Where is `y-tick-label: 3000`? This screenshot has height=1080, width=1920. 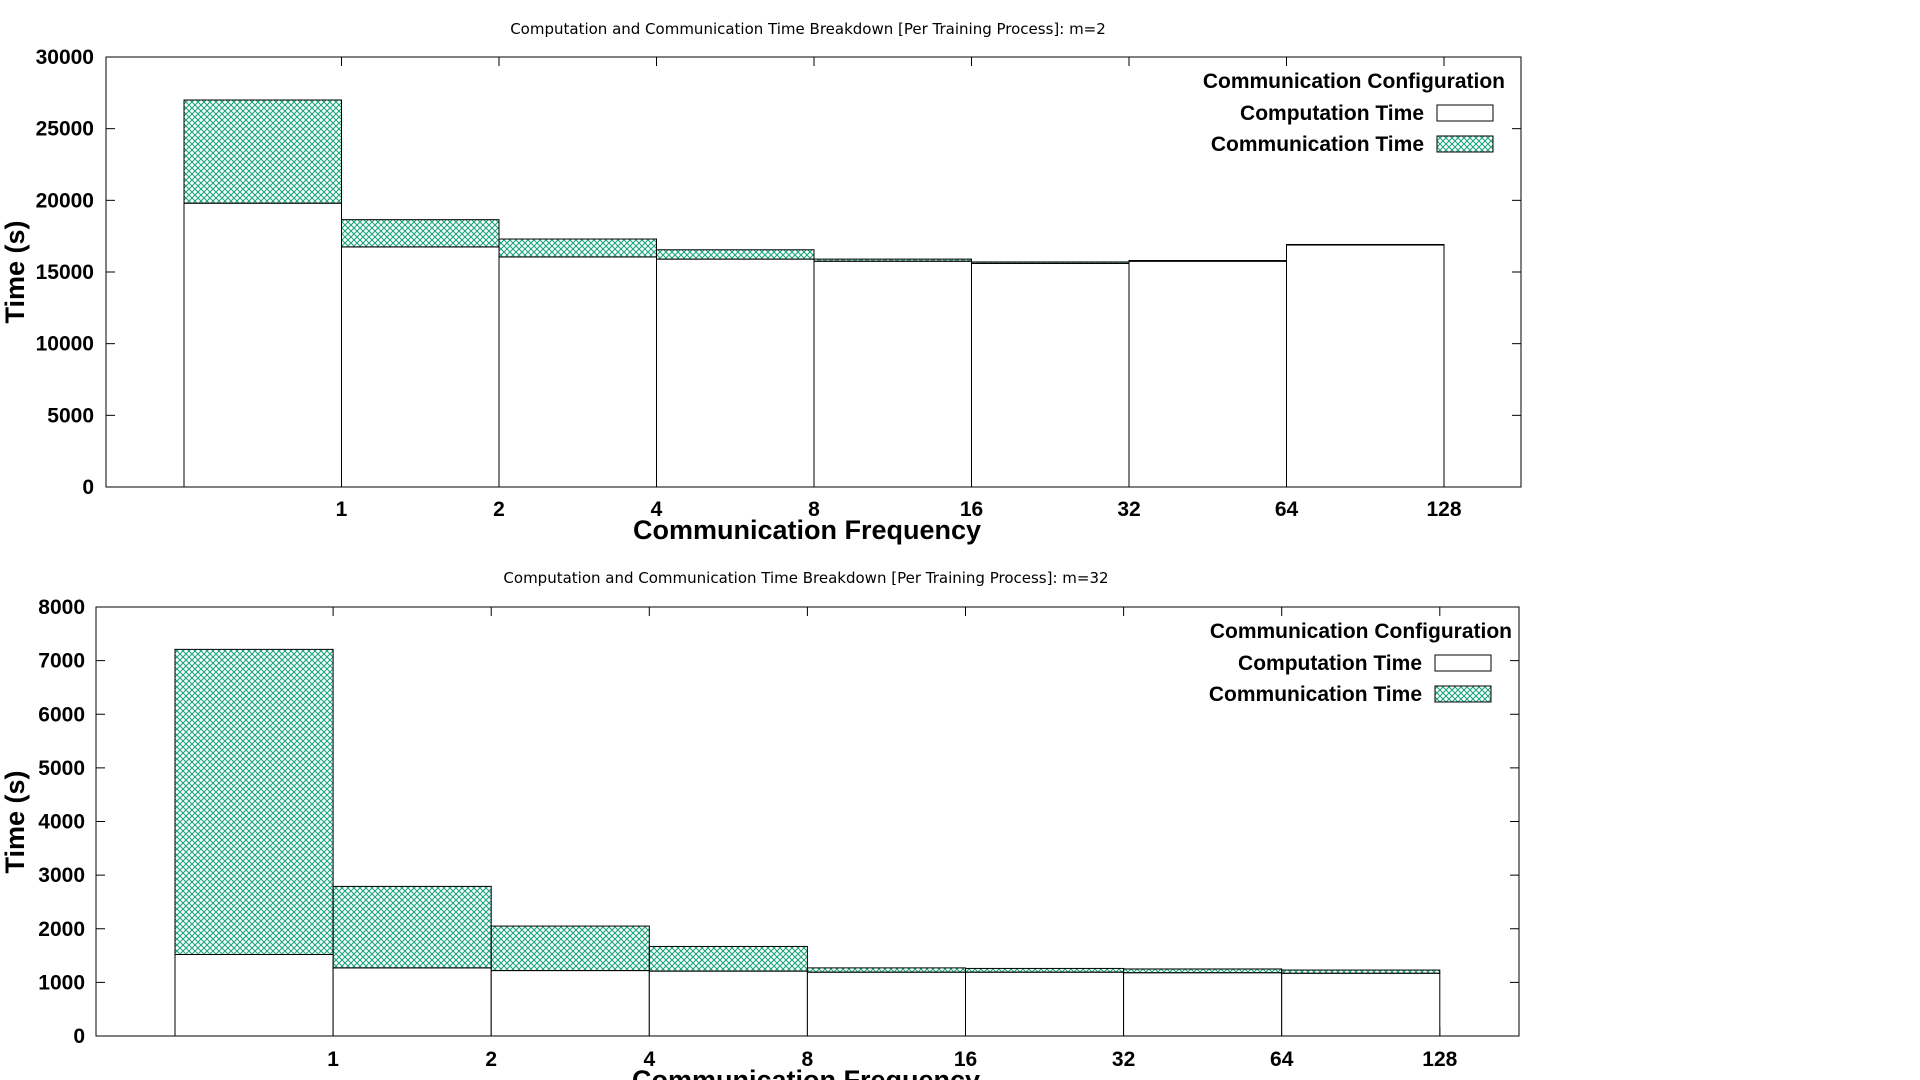 y-tick-label: 3000 is located at coordinates (61, 875).